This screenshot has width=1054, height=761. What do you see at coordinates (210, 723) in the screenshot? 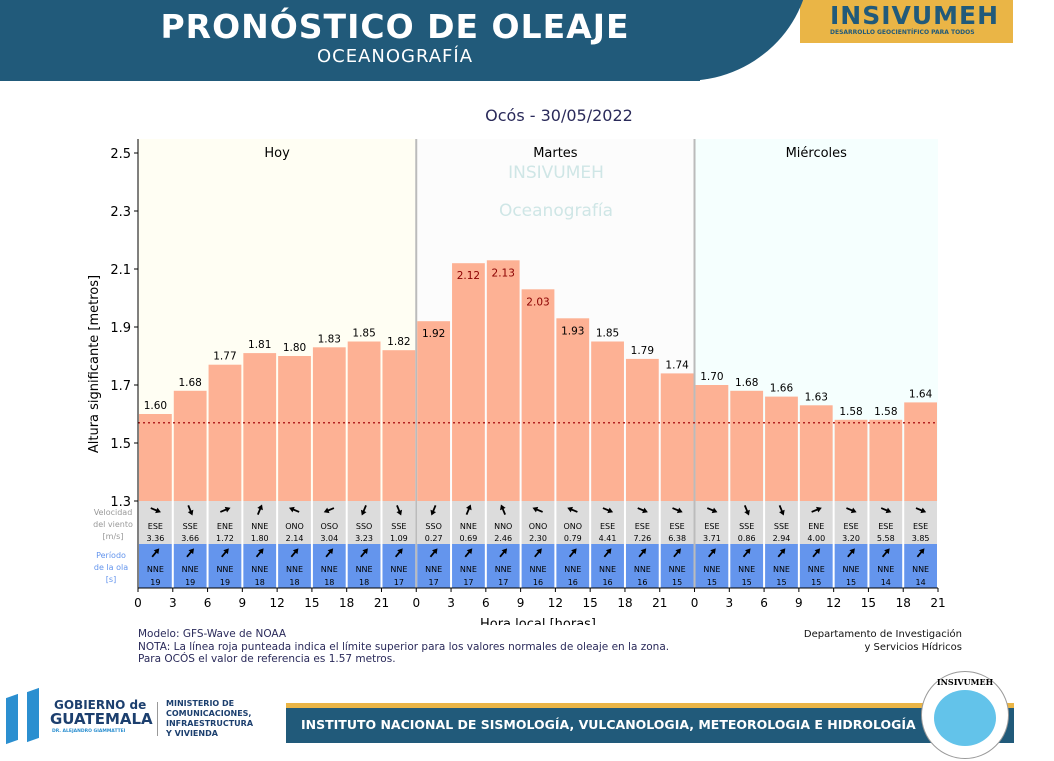
I see `ministry-line: INFRAESTRUCTURA` at bounding box center [210, 723].